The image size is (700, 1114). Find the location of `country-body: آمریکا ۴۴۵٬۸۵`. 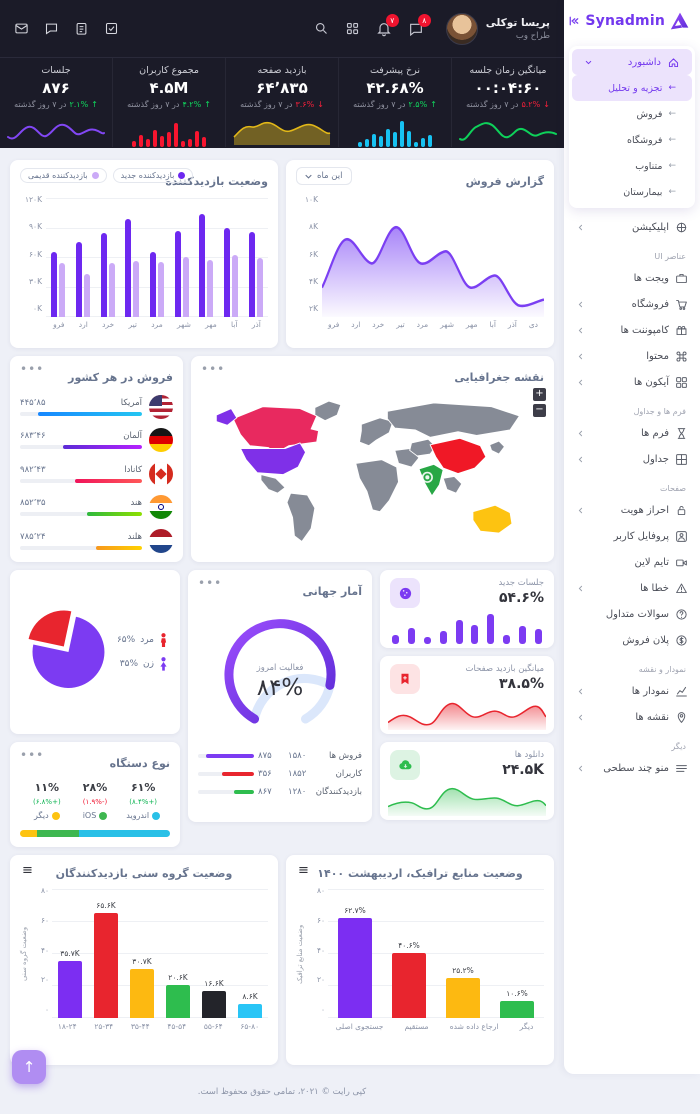

country-body: آمریکا ۴۴۵٬۸۵ is located at coordinates (81, 407).